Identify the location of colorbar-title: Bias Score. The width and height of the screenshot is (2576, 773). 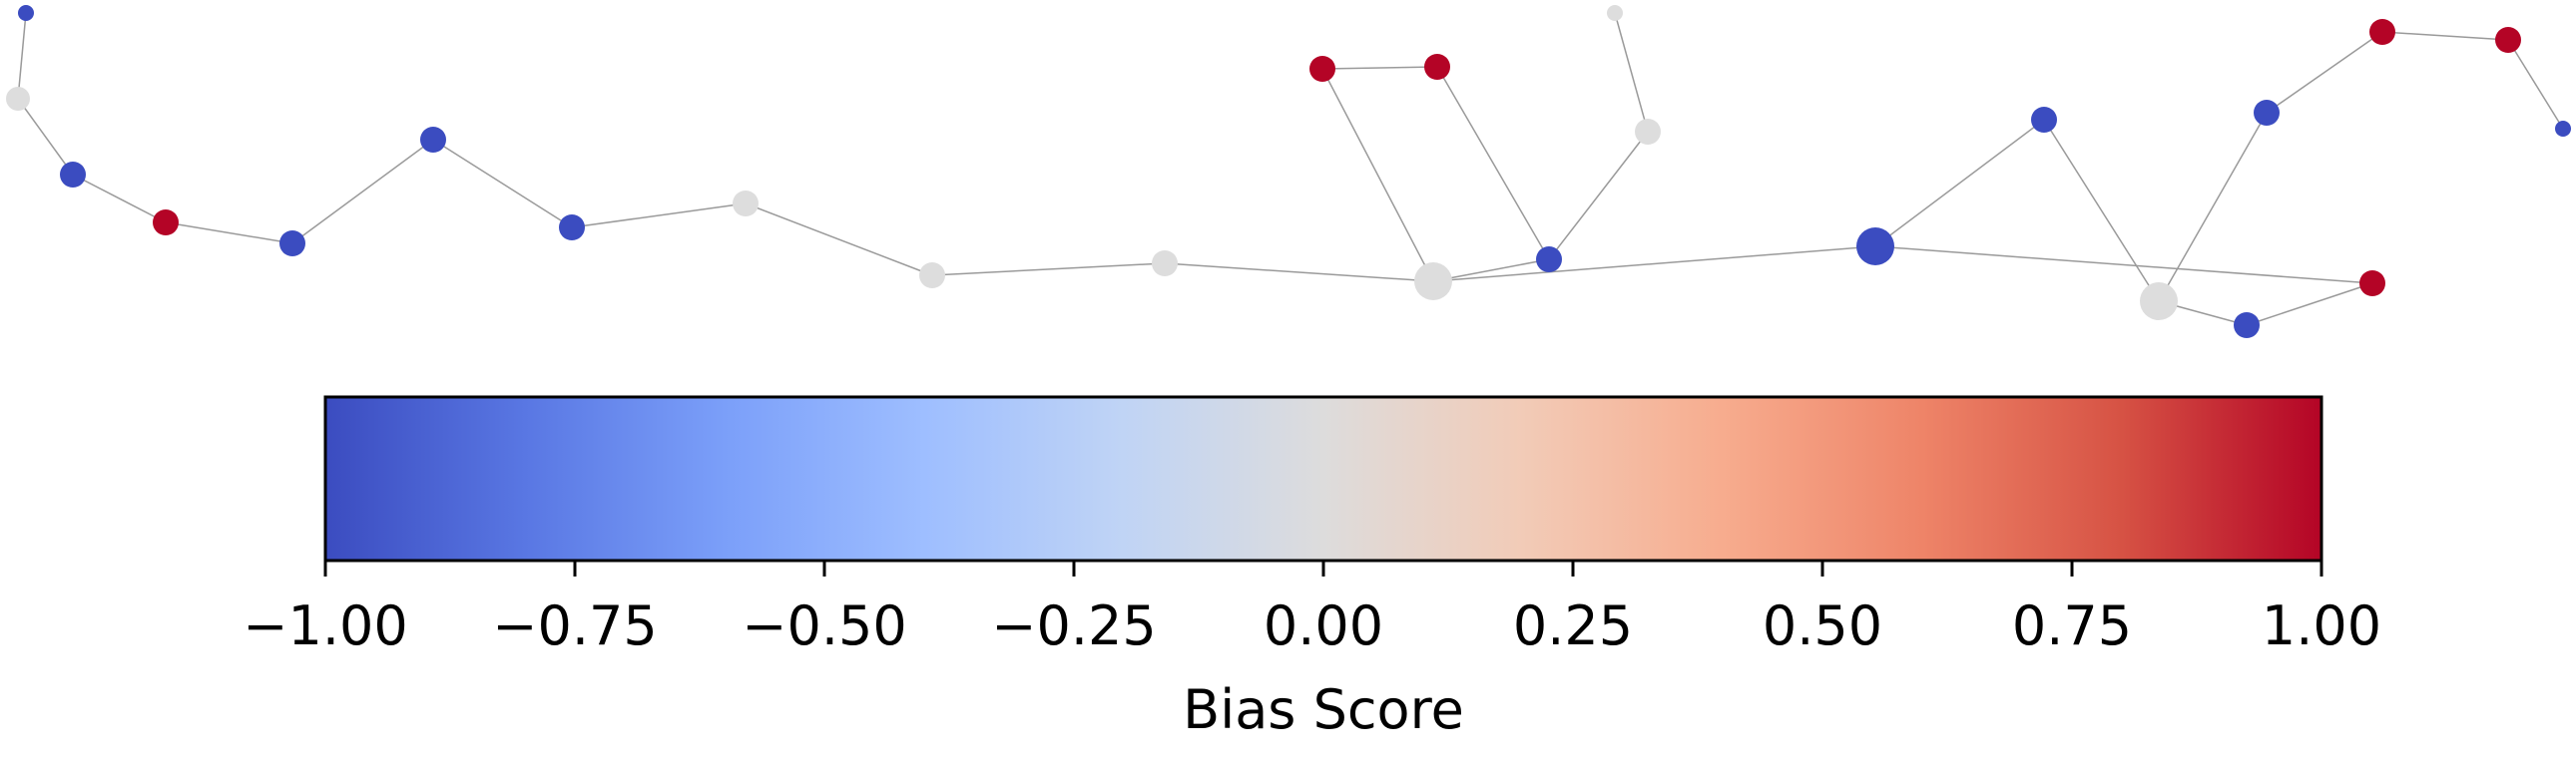
(1324, 709).